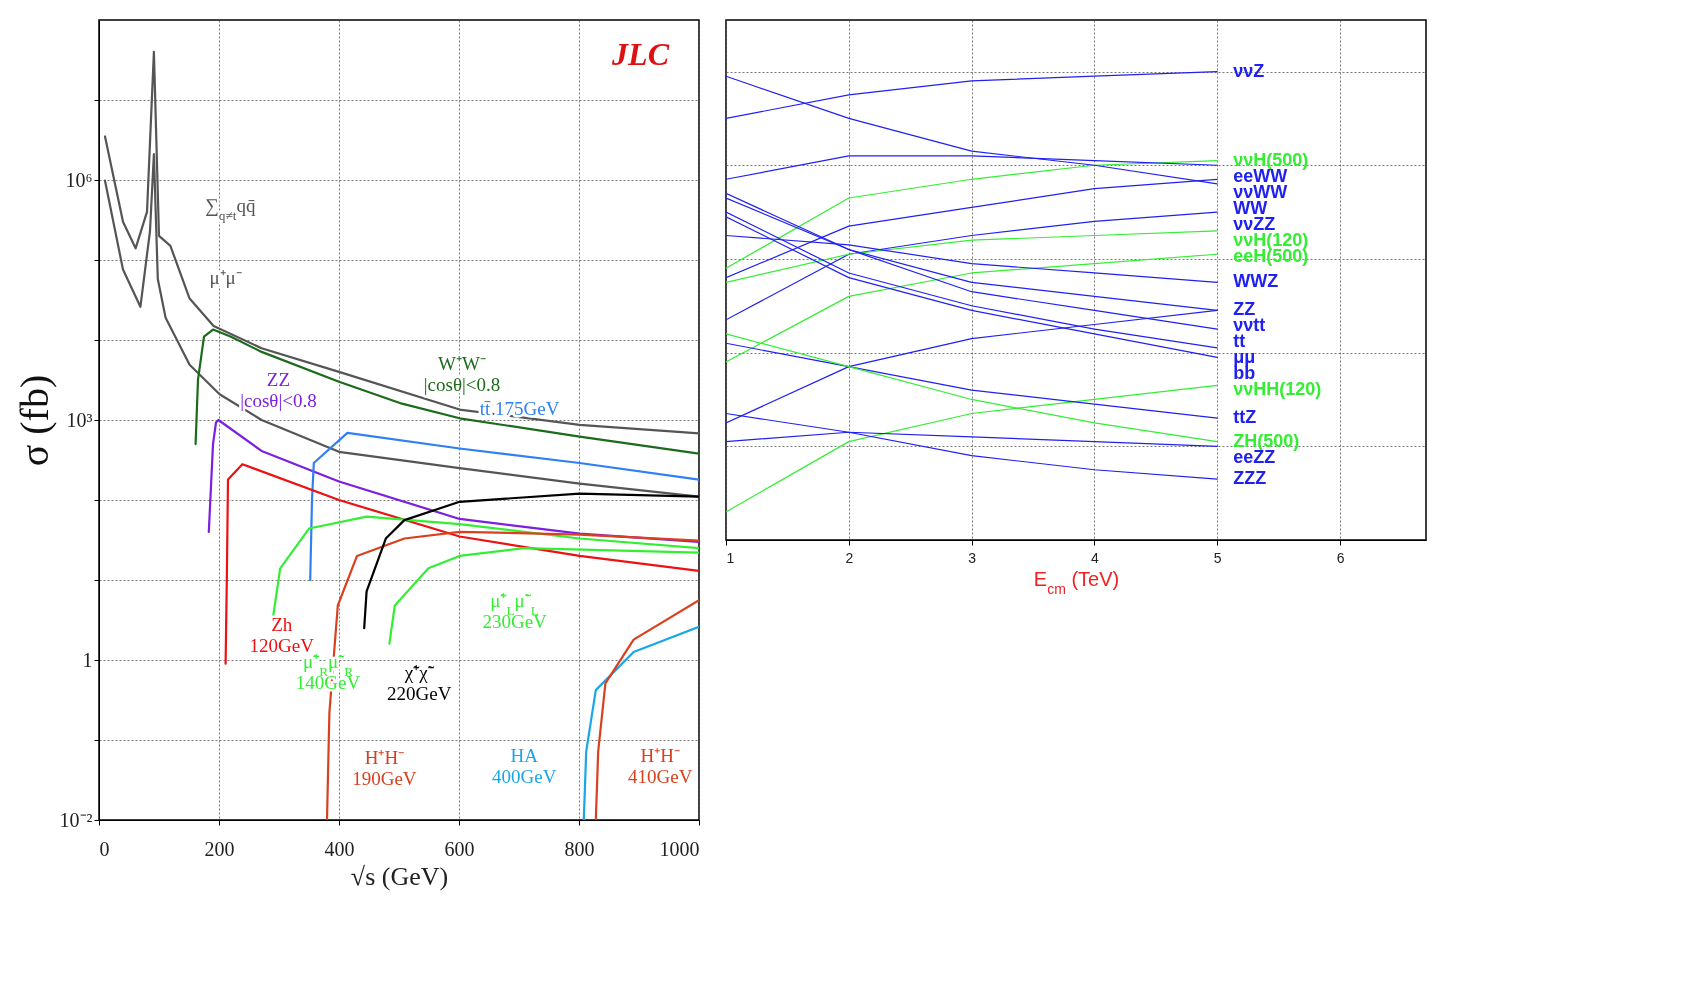  What do you see at coordinates (1245, 417) in the screenshot?
I see `series-label: ttZ` at bounding box center [1245, 417].